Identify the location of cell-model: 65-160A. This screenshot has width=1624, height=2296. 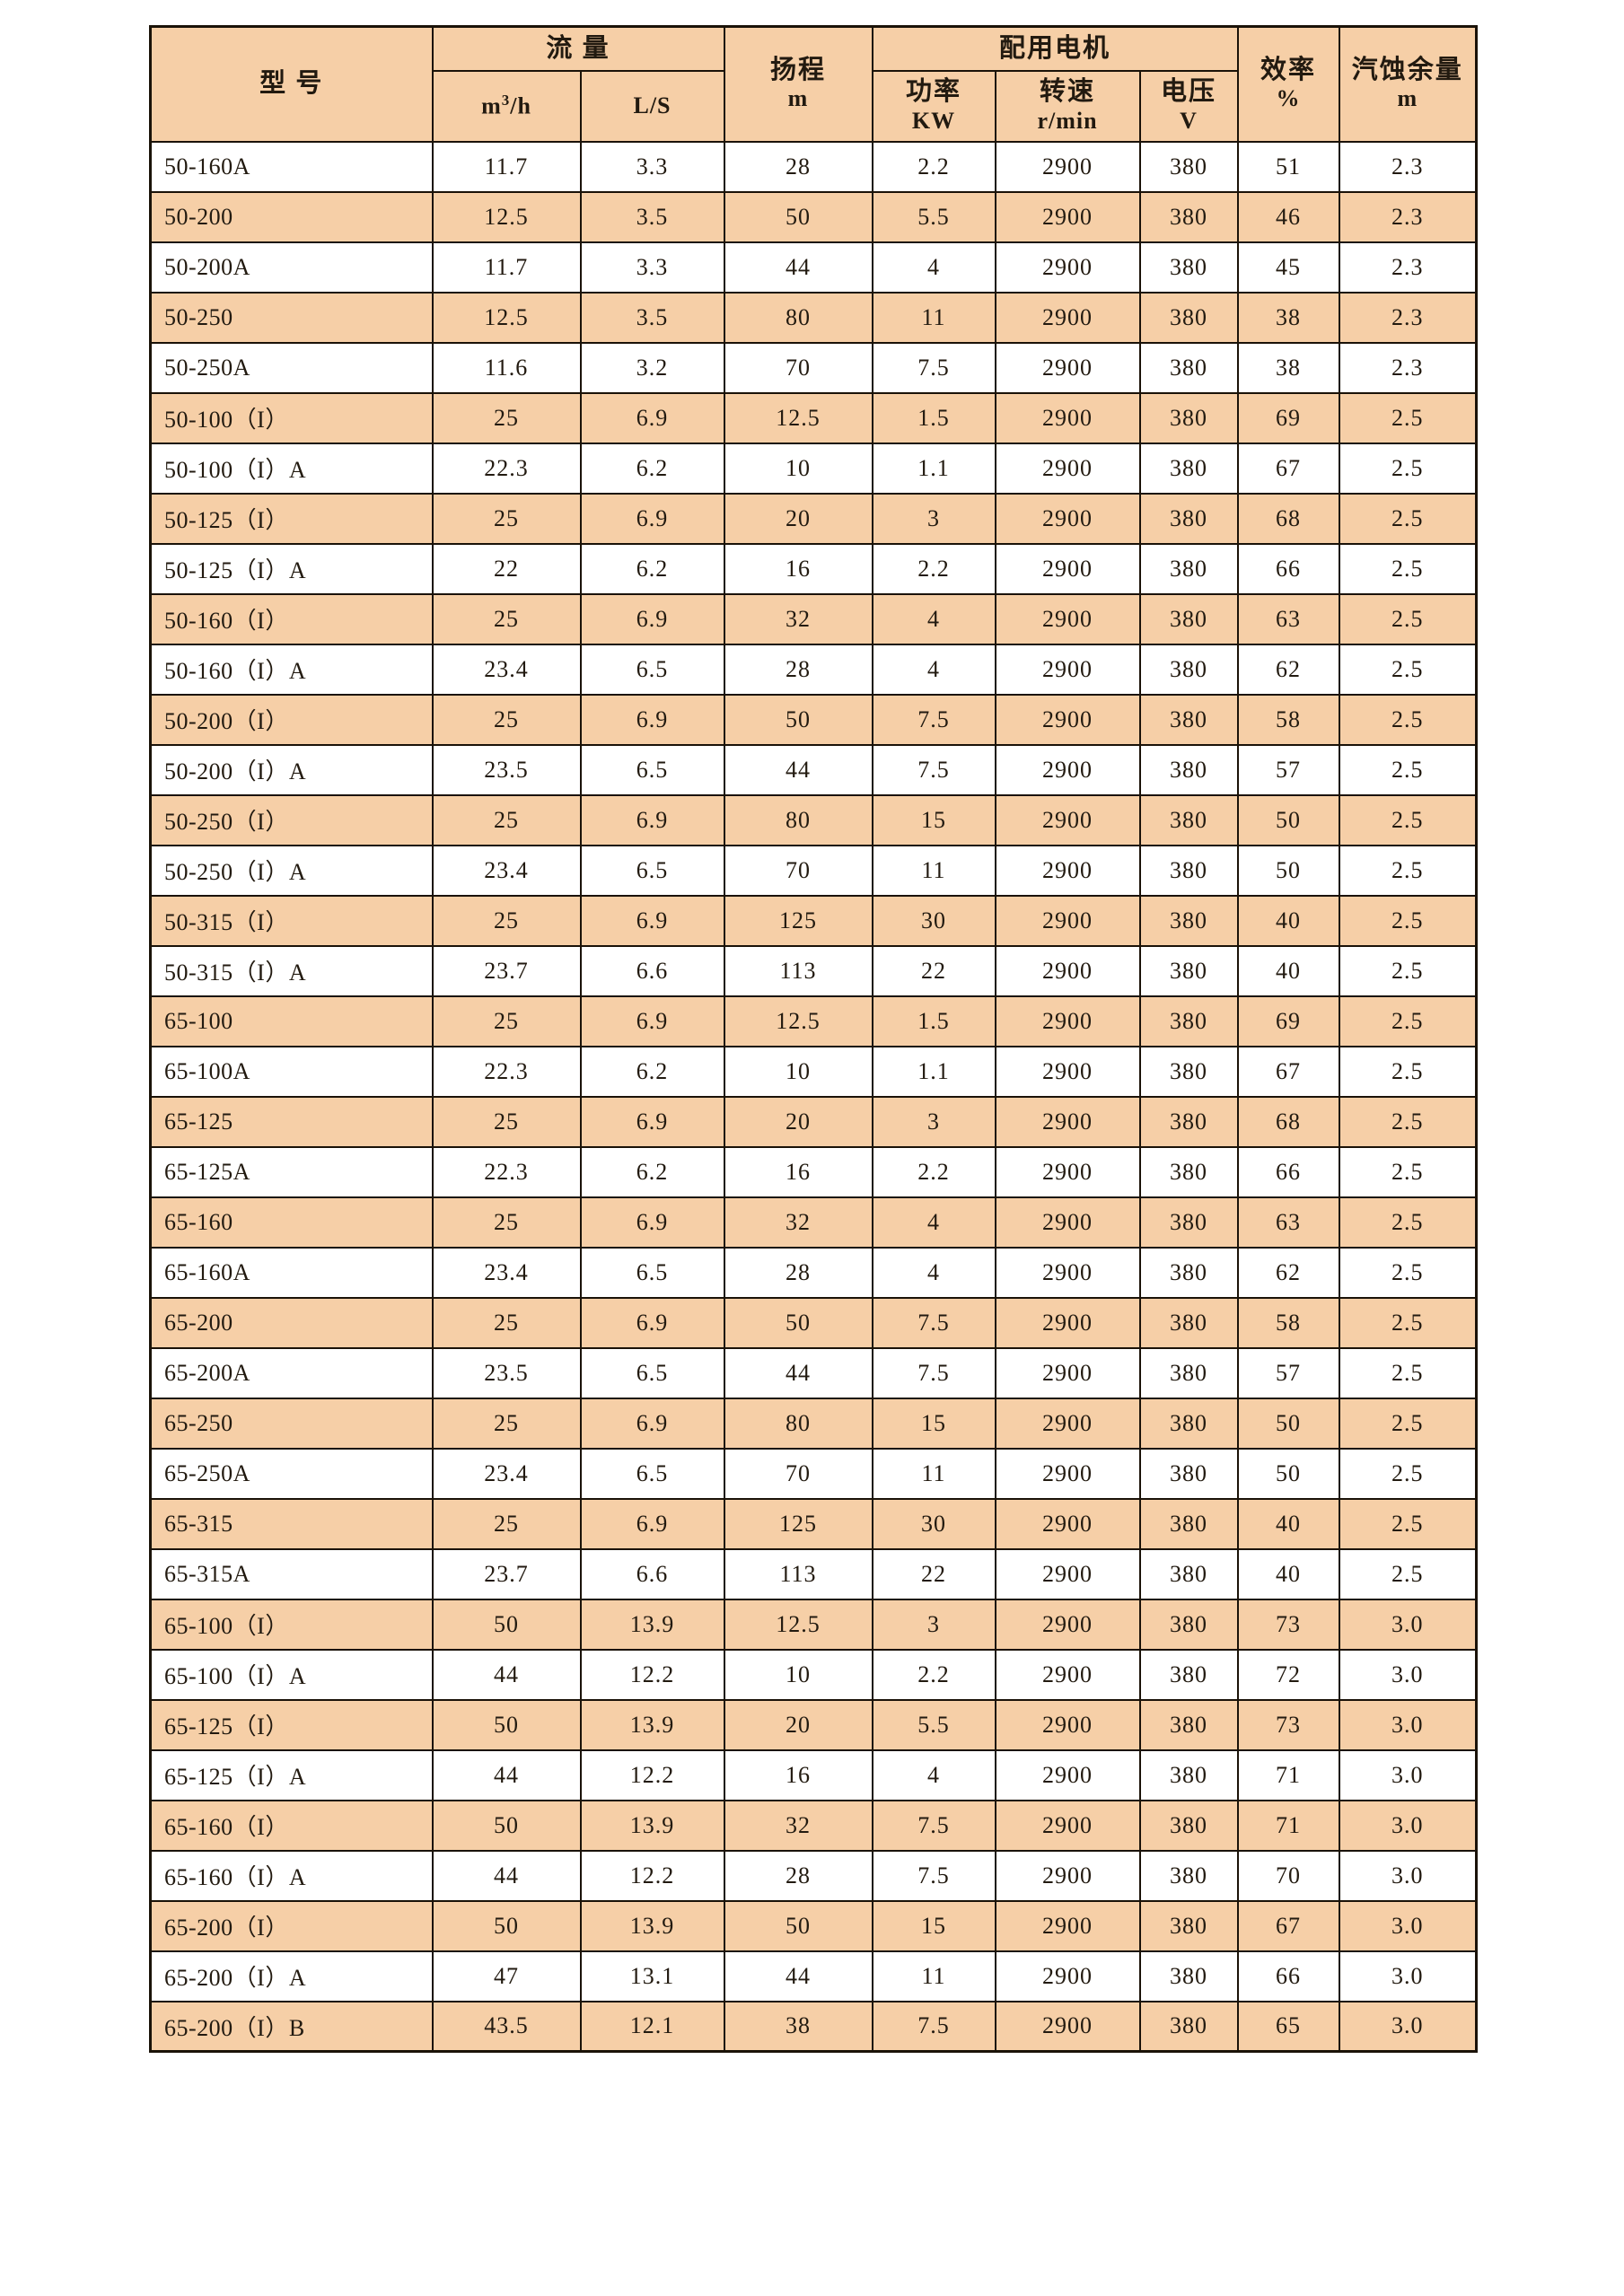
(291, 1272).